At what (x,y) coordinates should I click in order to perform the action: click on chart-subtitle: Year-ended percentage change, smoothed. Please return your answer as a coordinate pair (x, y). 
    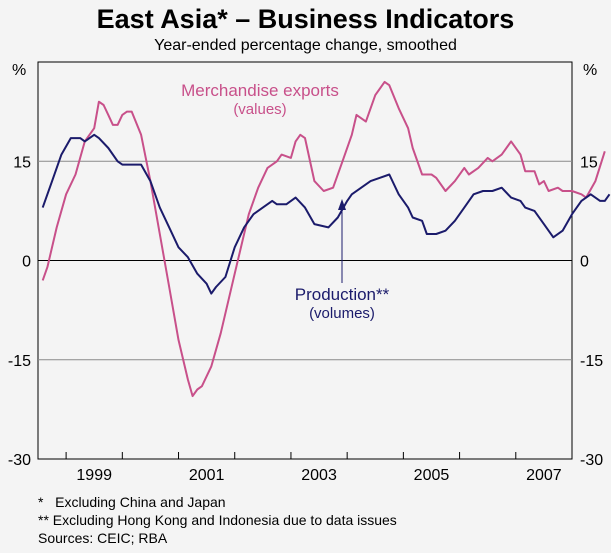
    Looking at the image, I should click on (305, 45).